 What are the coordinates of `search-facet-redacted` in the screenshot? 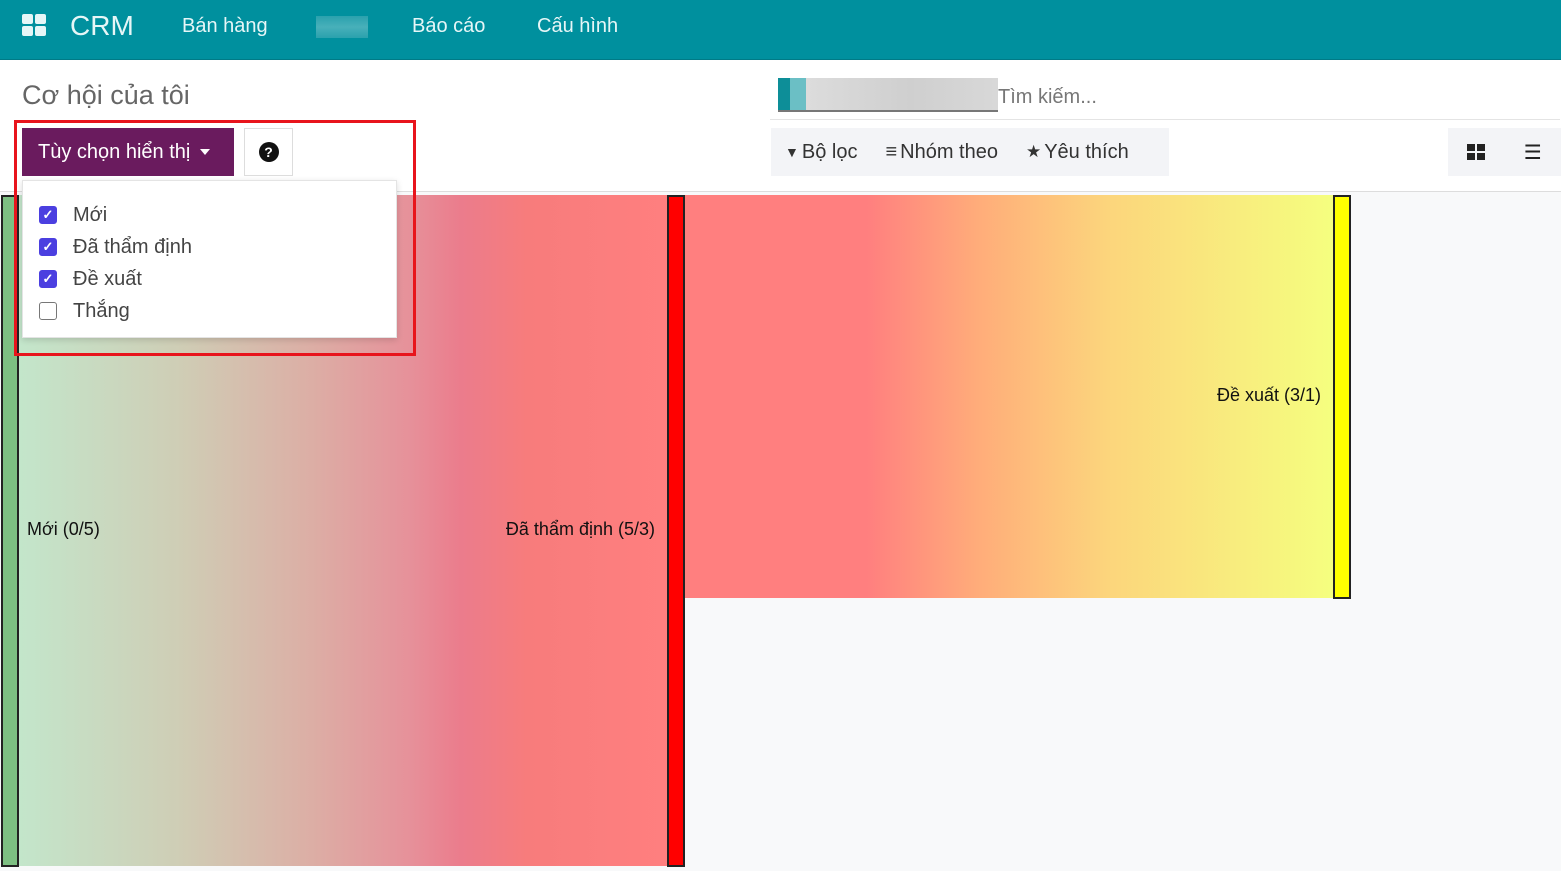 It's located at (888, 95).